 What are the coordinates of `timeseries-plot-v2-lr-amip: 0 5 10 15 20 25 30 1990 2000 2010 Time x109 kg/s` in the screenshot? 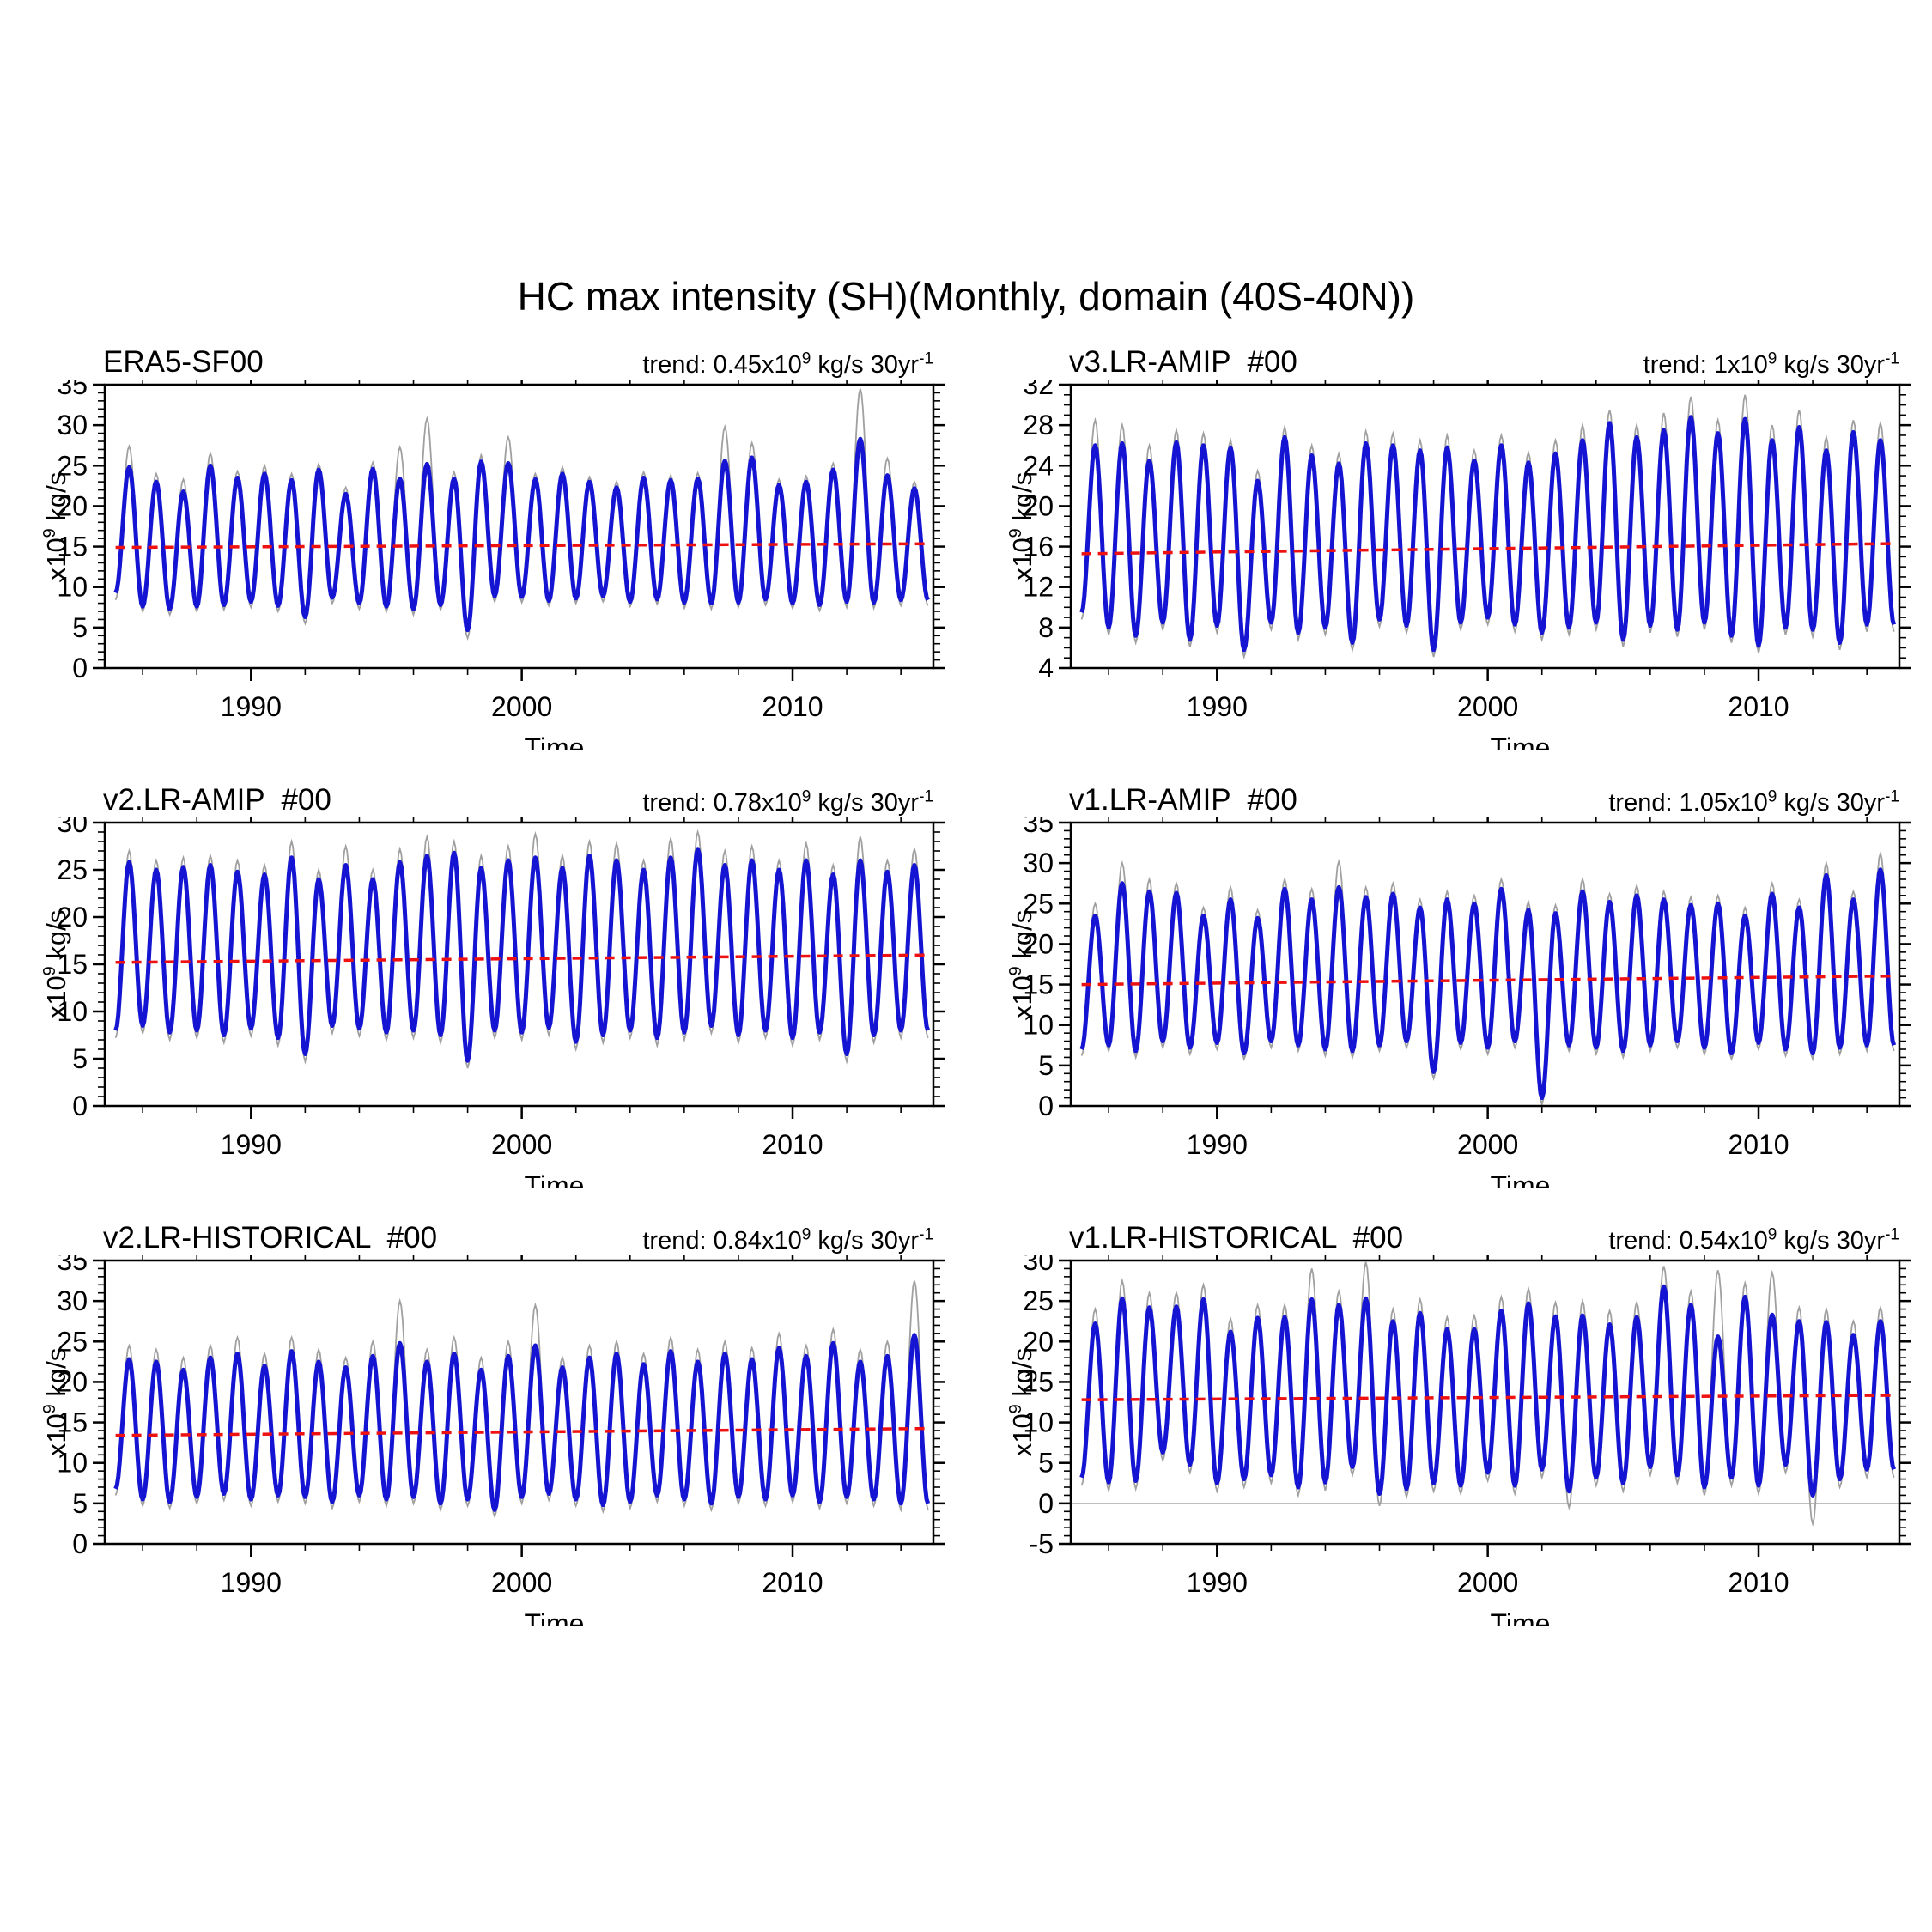 It's located at (492, 1002).